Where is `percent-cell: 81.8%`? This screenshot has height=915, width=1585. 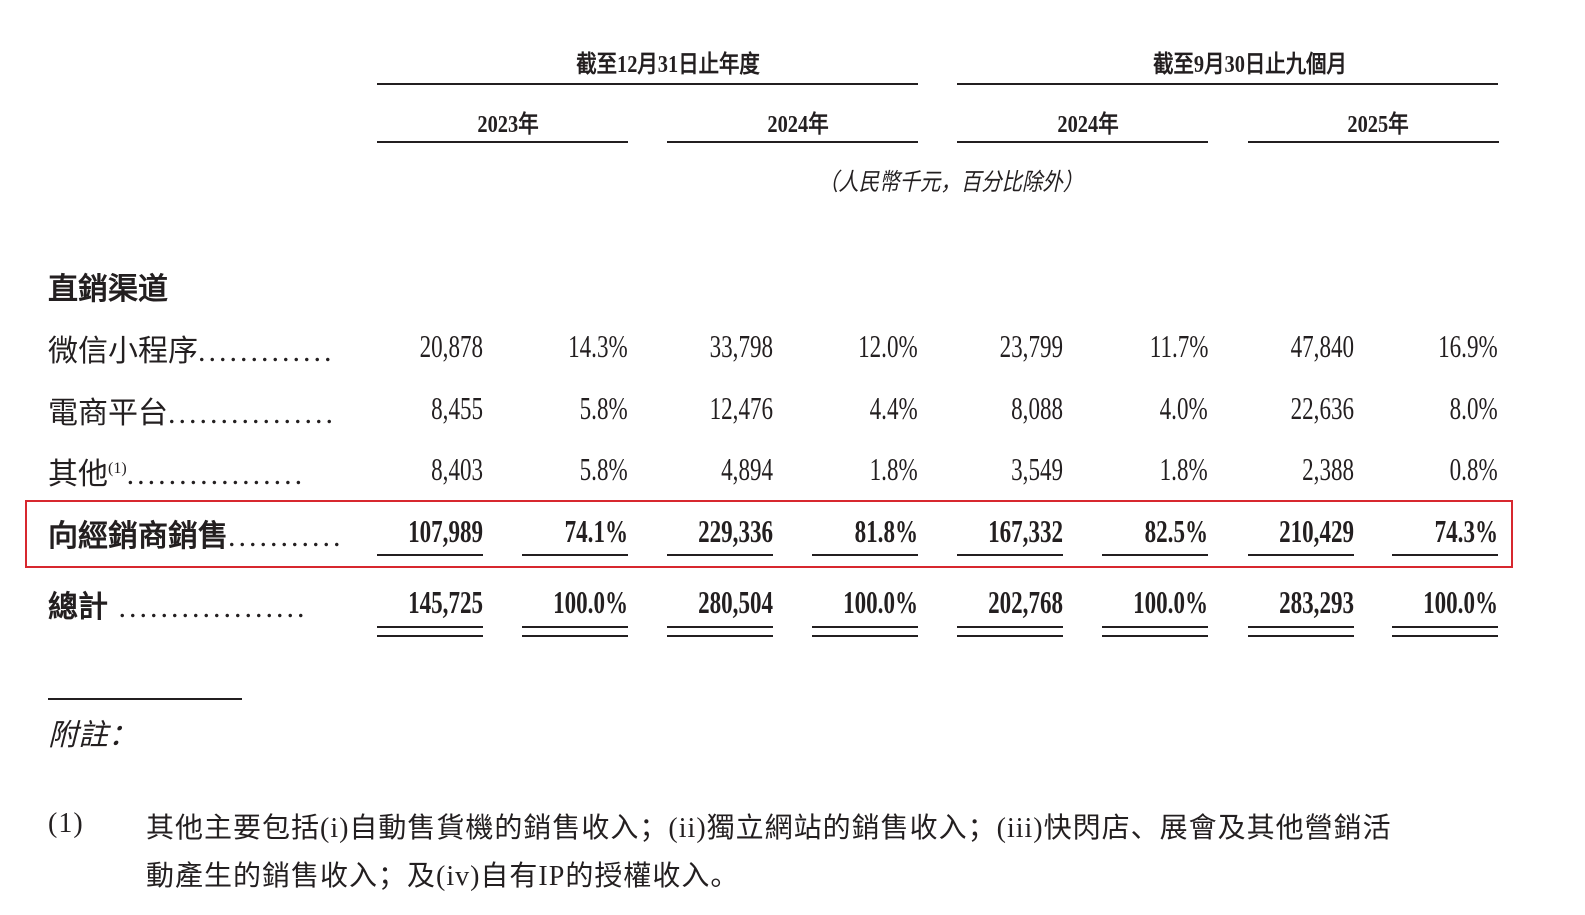
percent-cell: 81.8% is located at coordinates (886, 531).